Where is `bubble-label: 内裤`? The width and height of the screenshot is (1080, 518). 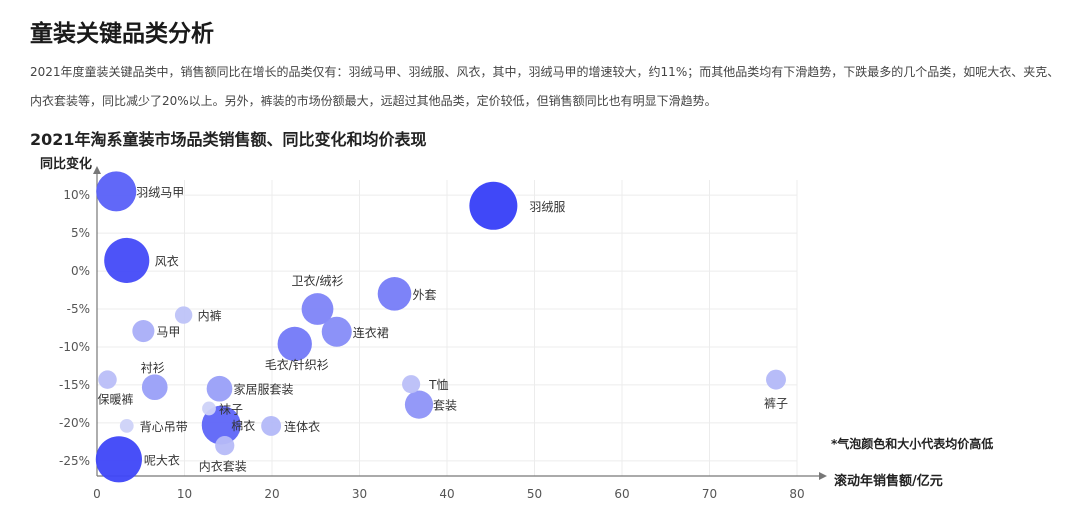 bubble-label: 内裤 is located at coordinates (210, 316).